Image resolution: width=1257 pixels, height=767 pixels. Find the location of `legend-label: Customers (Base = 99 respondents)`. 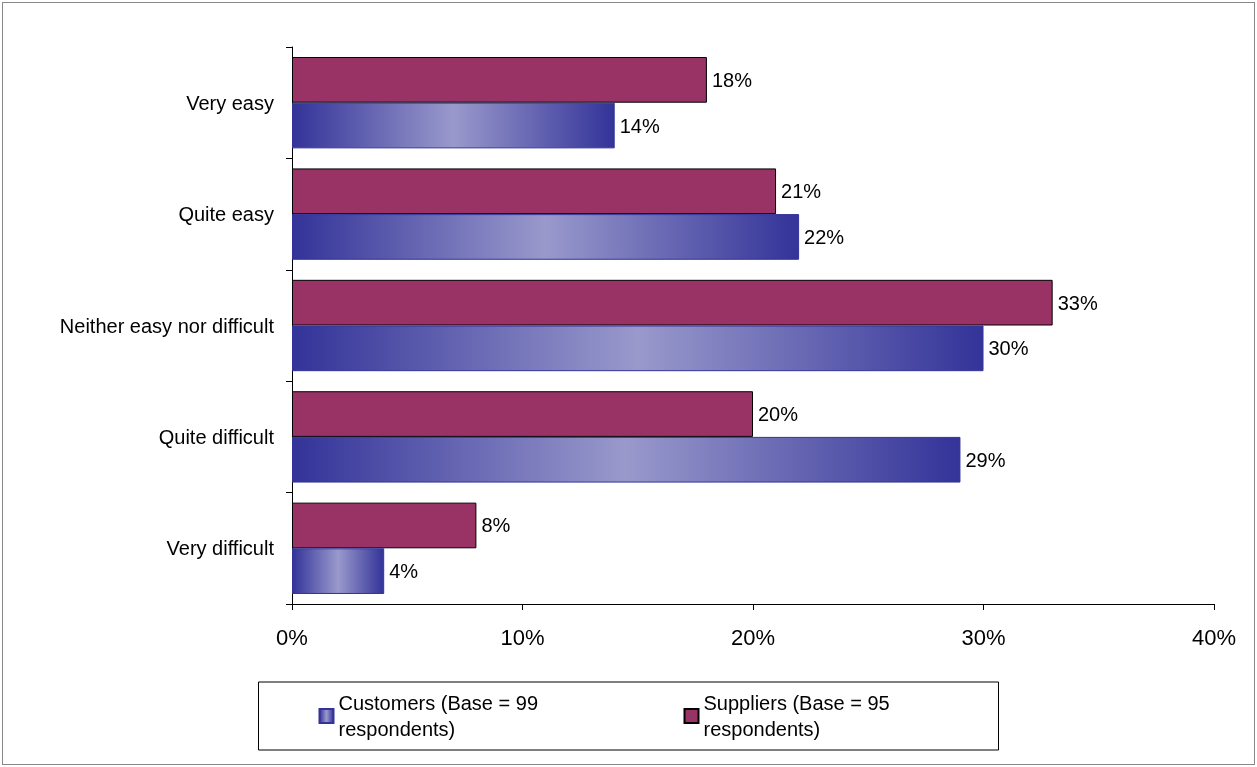

legend-label: Customers (Base = 99 respondents) is located at coordinates (441, 716).